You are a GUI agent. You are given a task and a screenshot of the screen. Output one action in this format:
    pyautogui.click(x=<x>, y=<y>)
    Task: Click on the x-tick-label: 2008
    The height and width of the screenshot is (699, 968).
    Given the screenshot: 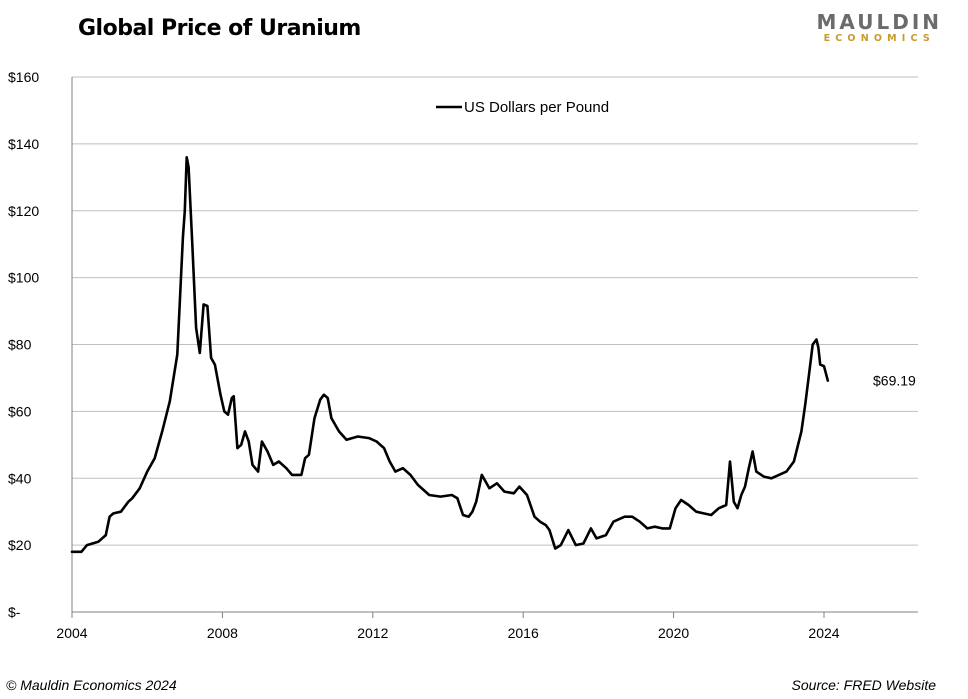 What is the action you would take?
    pyautogui.click(x=222, y=633)
    